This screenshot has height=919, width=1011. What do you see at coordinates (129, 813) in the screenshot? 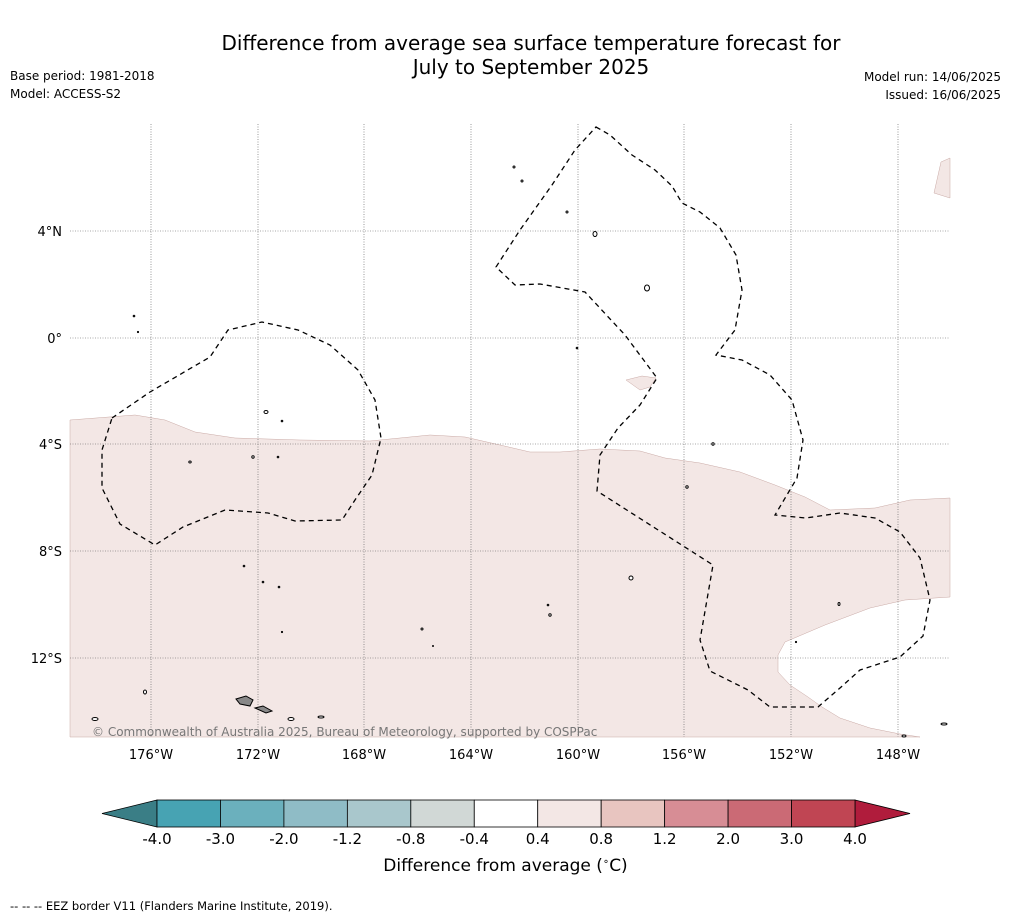
I see `colorbar-under-arrow` at bounding box center [129, 813].